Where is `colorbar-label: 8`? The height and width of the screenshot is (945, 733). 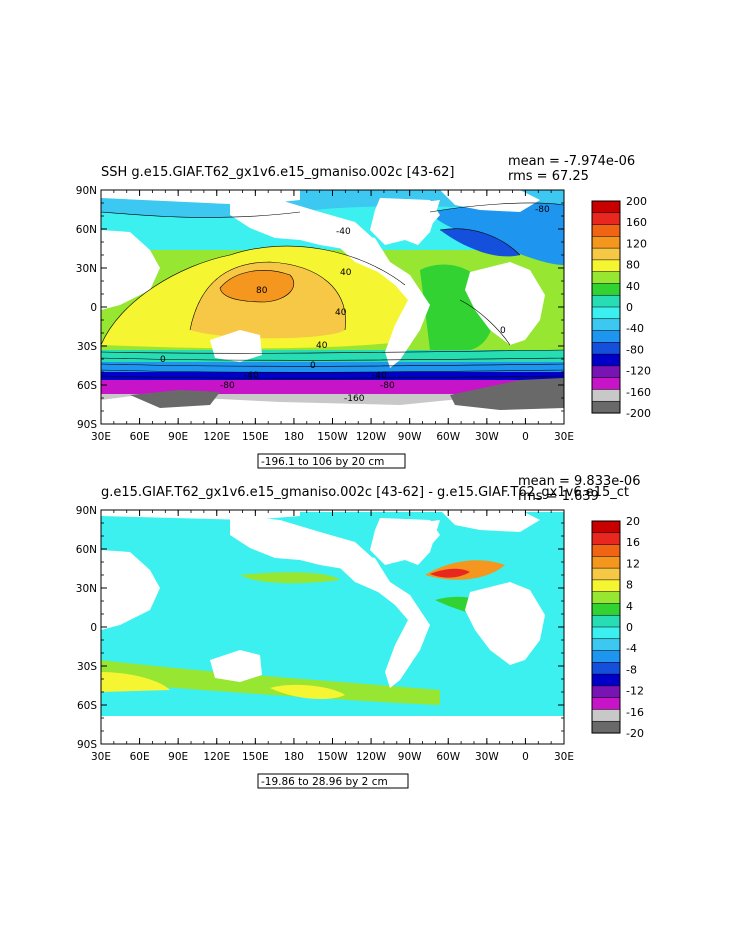
colorbar-label: 8 is located at coordinates (629, 585).